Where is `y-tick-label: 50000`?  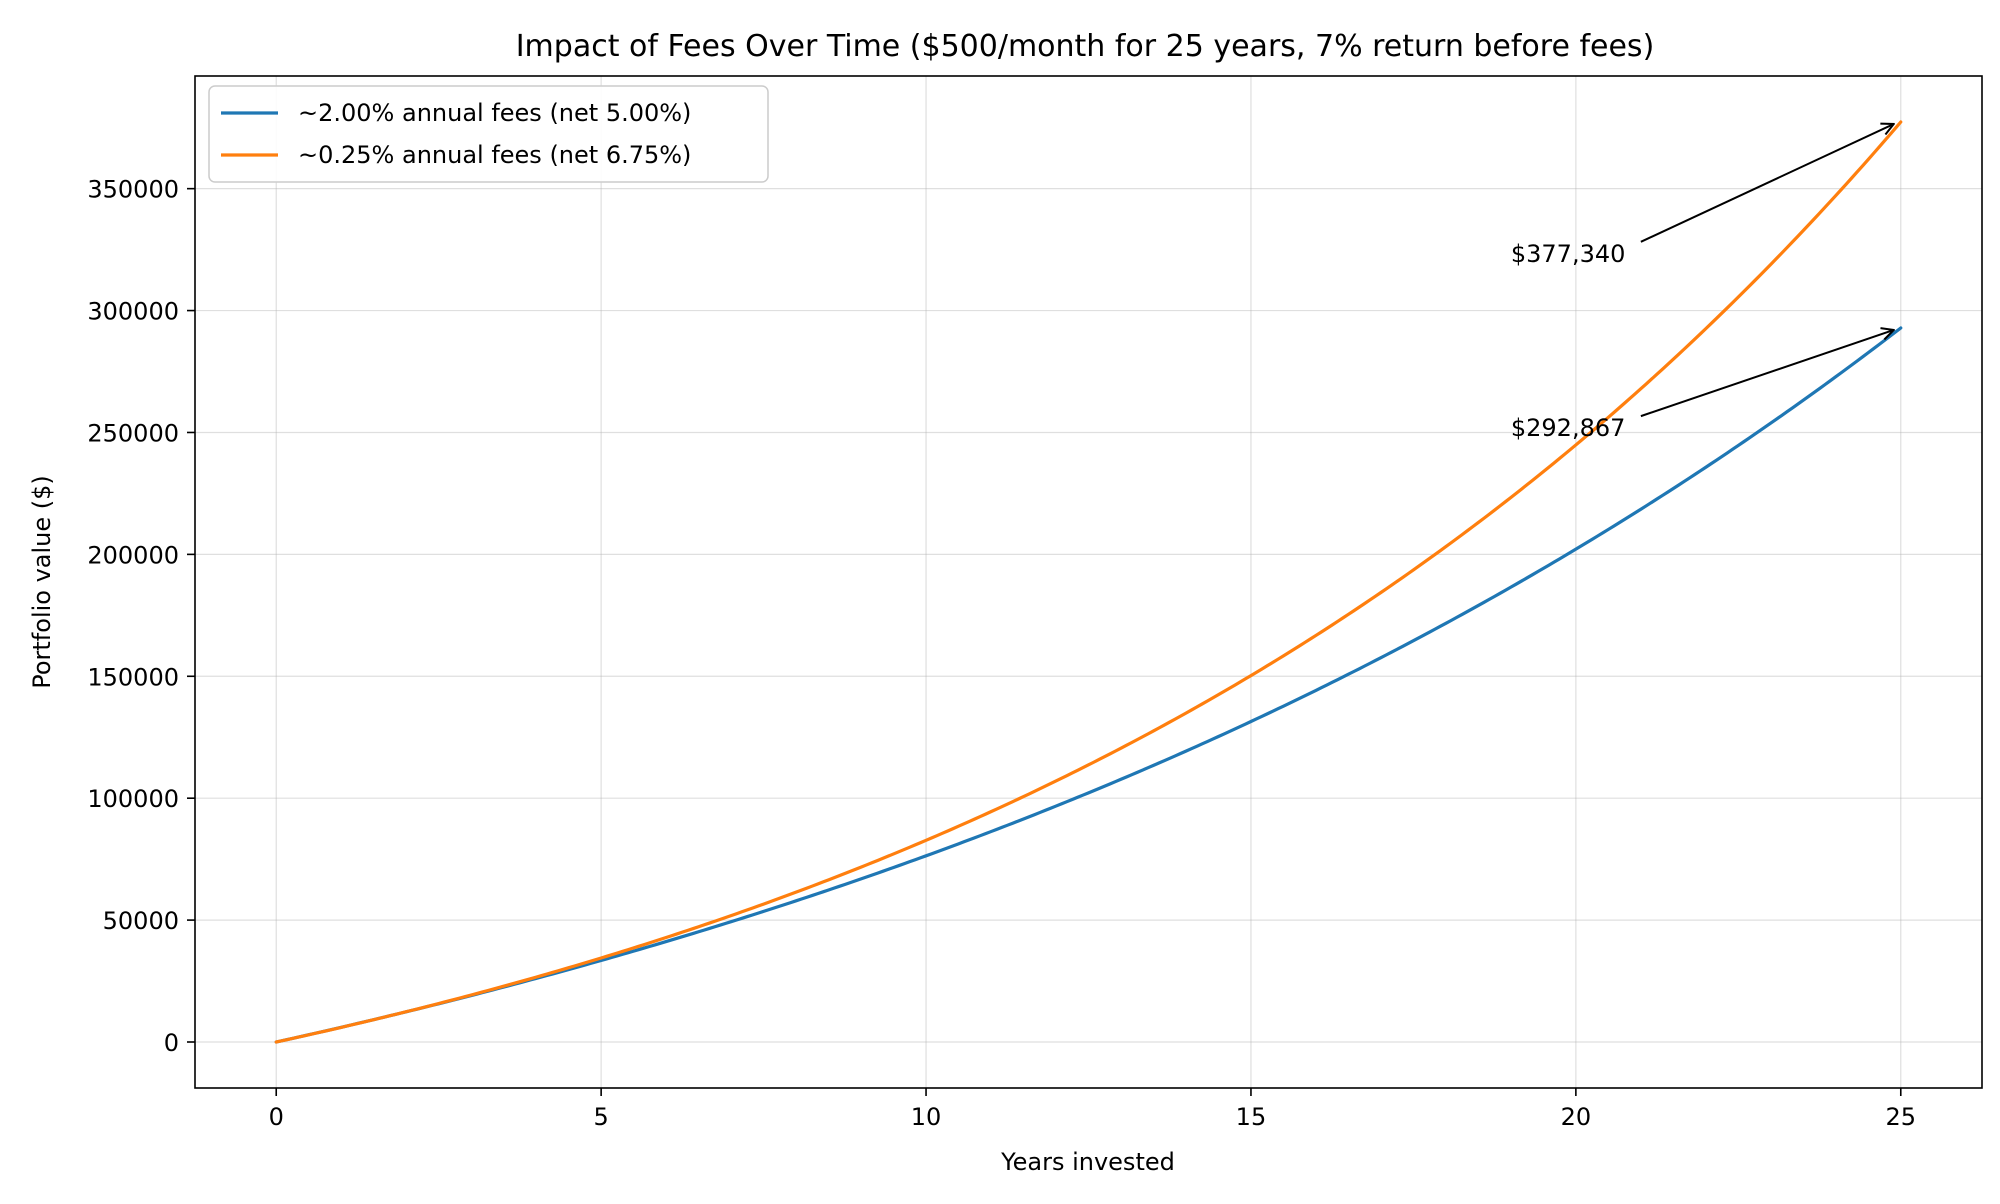 y-tick-label: 50000 is located at coordinates (141, 921).